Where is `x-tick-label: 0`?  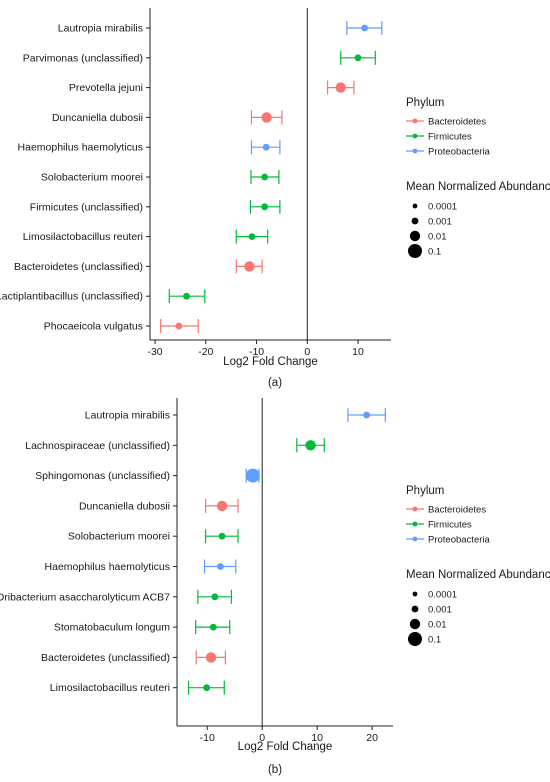
x-tick-label: 0 is located at coordinates (307, 352).